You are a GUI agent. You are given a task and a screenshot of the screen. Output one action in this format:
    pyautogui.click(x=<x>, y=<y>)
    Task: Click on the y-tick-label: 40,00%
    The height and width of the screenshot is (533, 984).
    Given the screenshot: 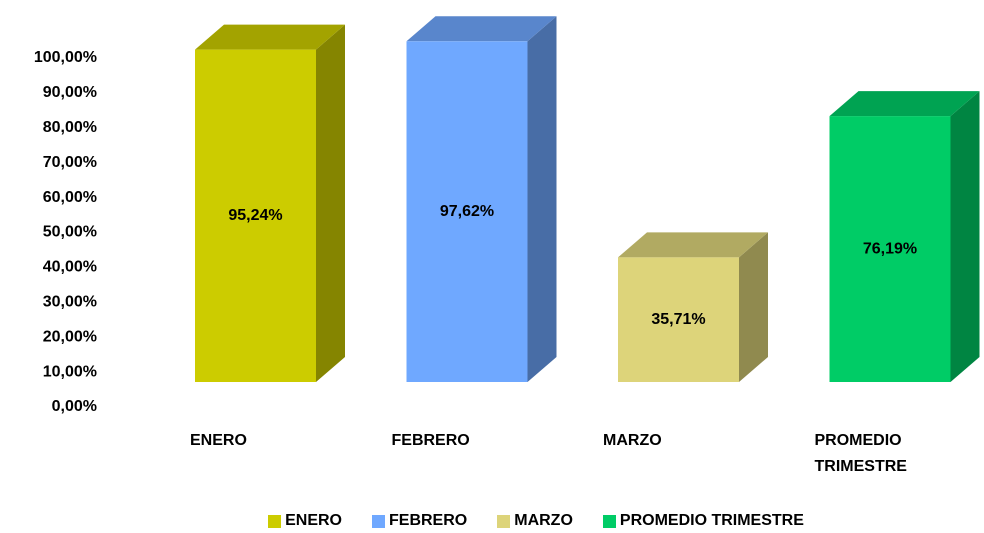 What is the action you would take?
    pyautogui.click(x=70, y=267)
    